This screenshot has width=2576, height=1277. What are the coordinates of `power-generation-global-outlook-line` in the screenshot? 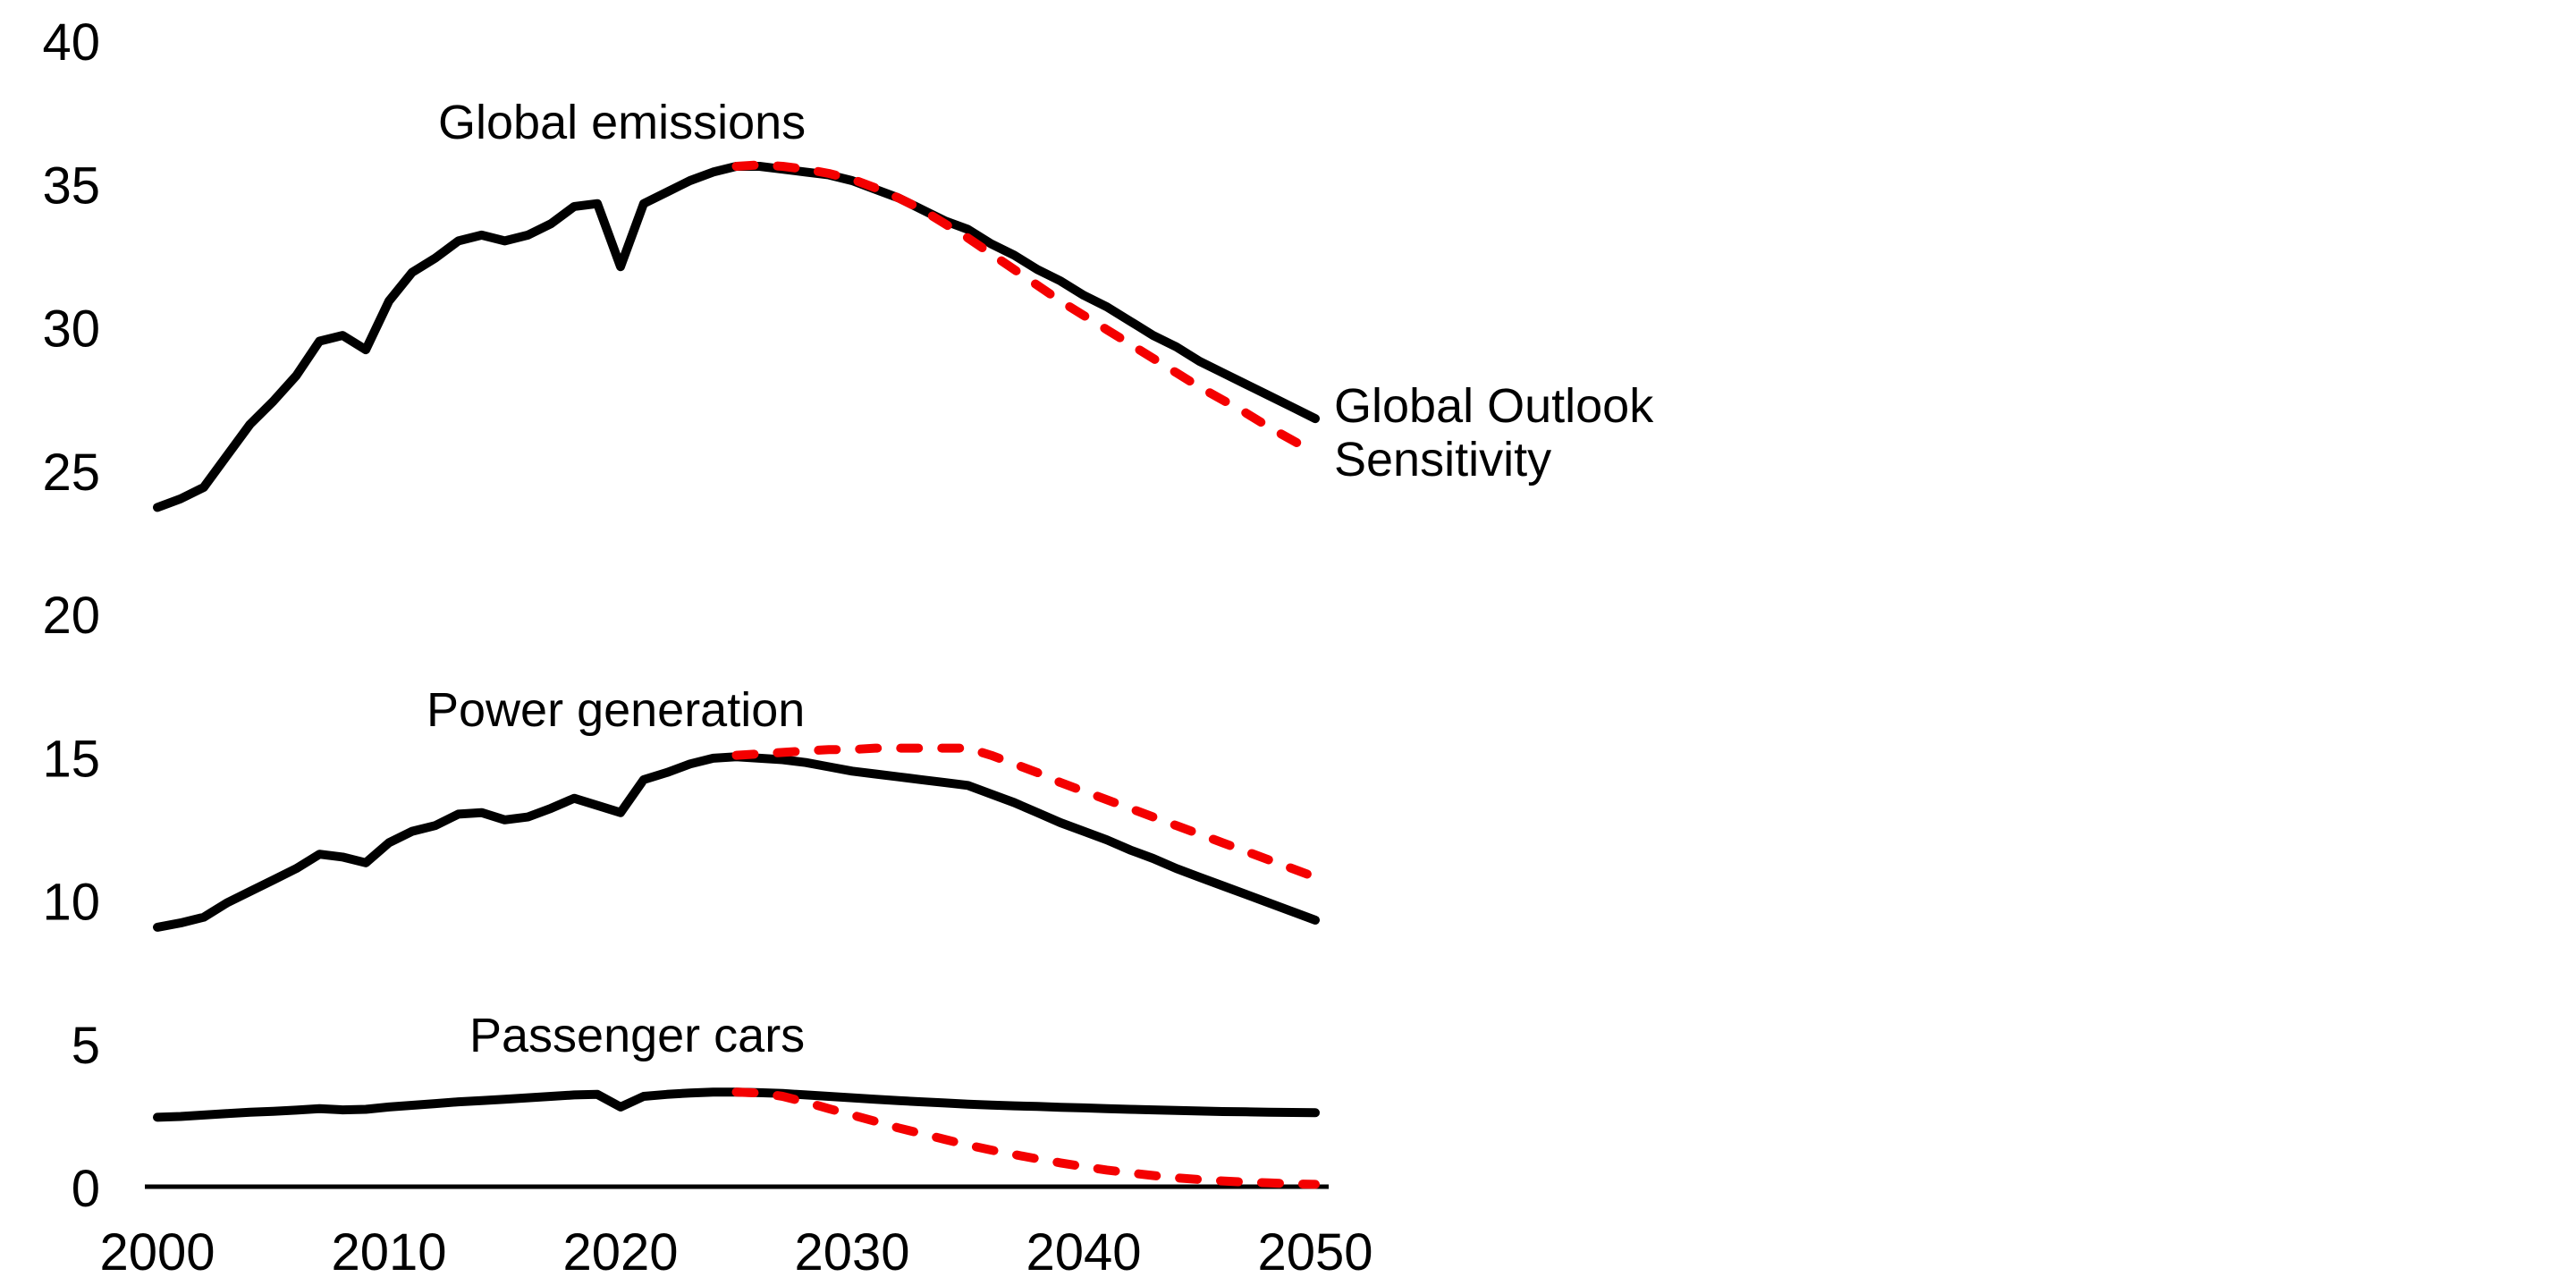 It's located at (736, 842).